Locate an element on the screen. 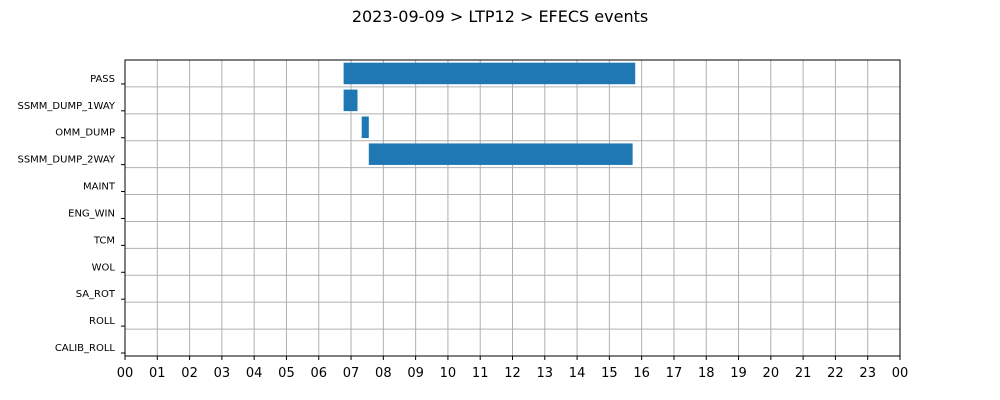 The height and width of the screenshot is (400, 1000). y-tick-label: WOL is located at coordinates (104, 267).